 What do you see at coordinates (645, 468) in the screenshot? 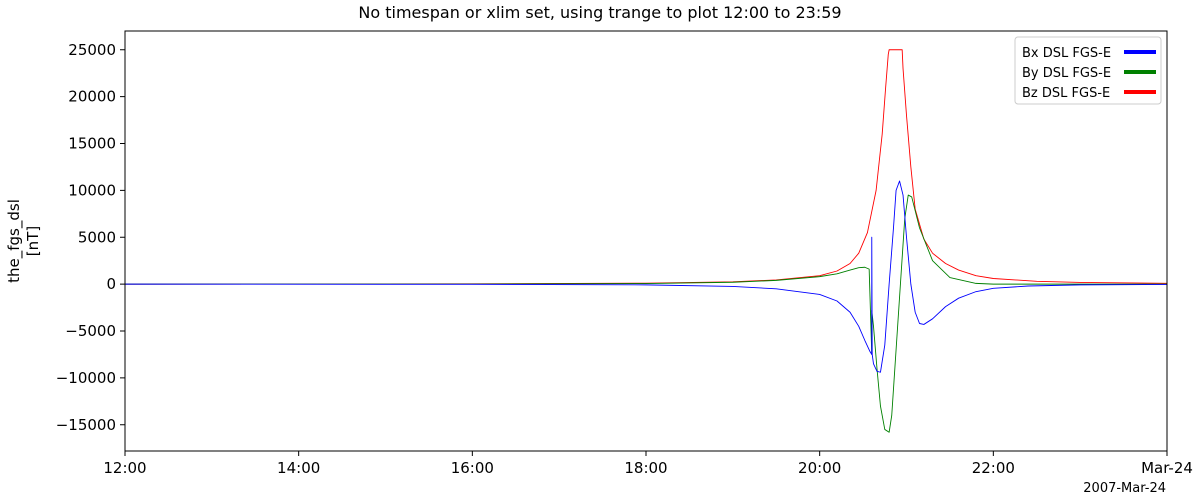
I see `x-tick-label: 18:00` at bounding box center [645, 468].